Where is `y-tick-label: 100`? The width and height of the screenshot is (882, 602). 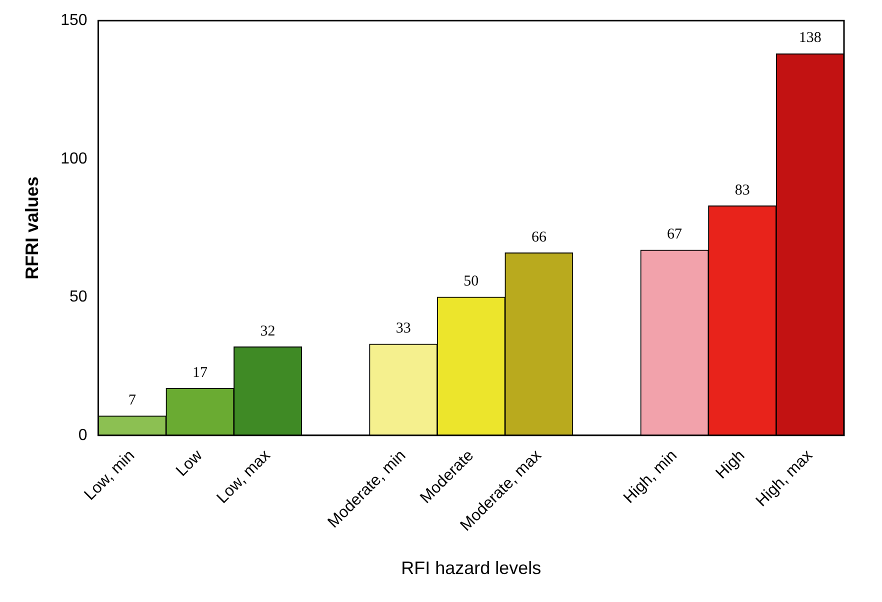 y-tick-label: 100 is located at coordinates (74, 159).